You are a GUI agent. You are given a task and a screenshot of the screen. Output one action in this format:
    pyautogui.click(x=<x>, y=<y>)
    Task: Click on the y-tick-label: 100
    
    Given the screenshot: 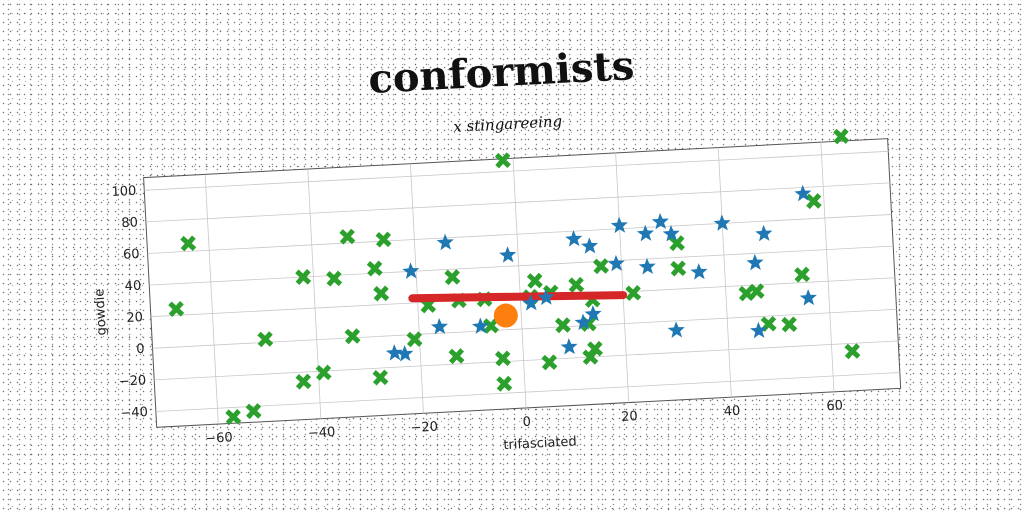 What is the action you would take?
    pyautogui.click(x=124, y=192)
    